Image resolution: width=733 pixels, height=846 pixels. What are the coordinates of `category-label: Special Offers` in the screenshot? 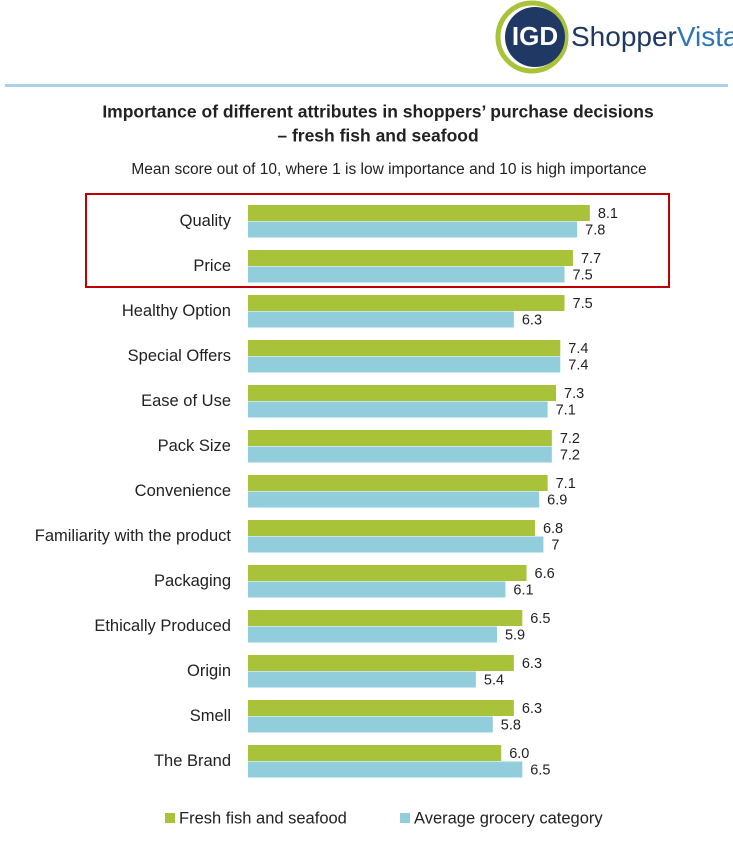 It's located at (179, 356).